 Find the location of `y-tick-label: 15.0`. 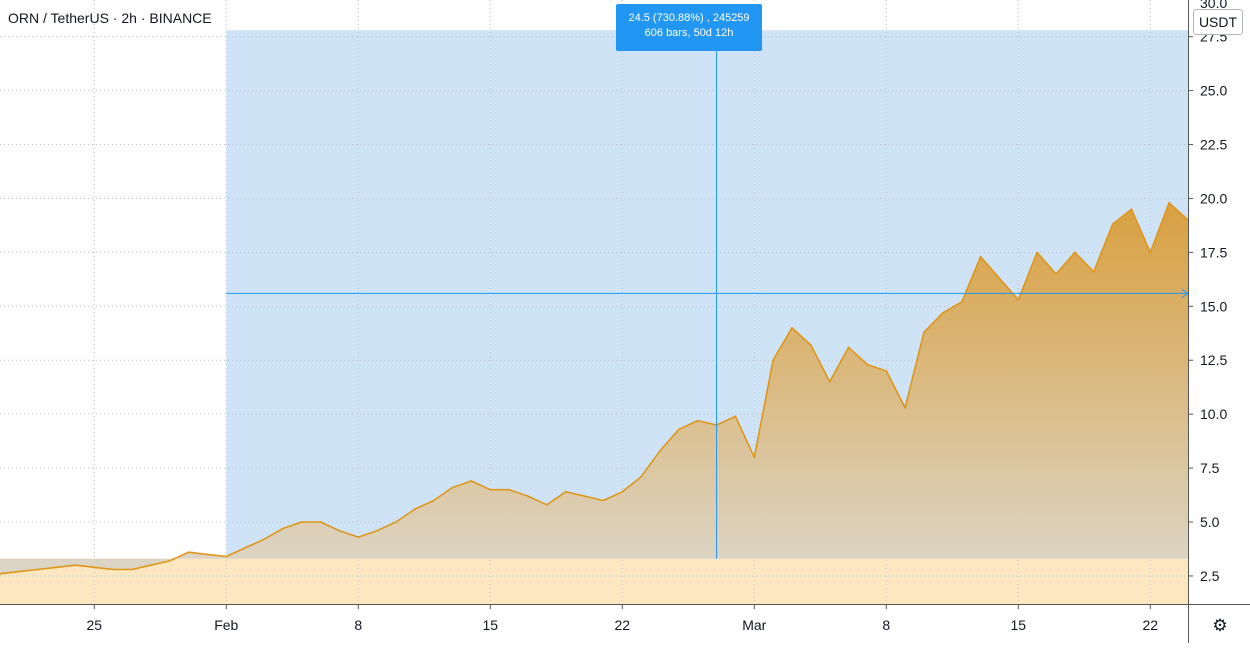

y-tick-label: 15.0 is located at coordinates (1213, 306).